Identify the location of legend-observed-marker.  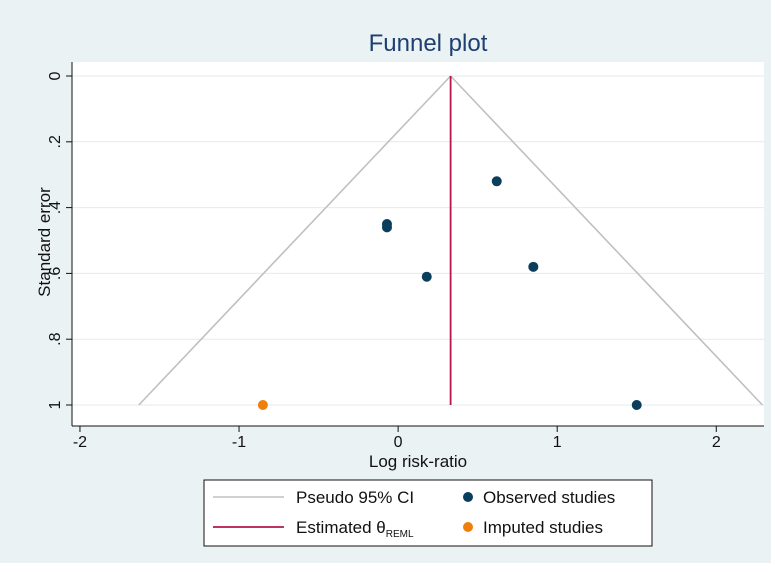
(468, 497).